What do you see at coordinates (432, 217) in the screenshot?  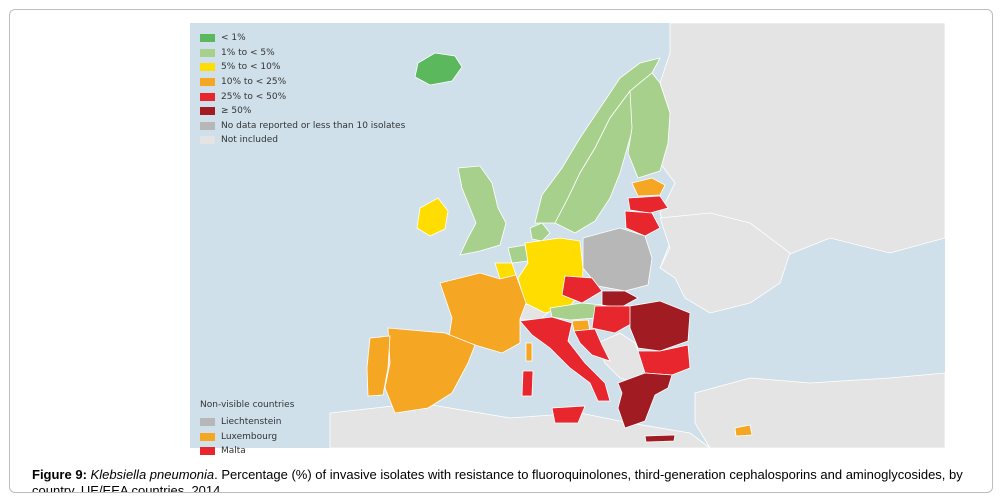 I see `region-ireland` at bounding box center [432, 217].